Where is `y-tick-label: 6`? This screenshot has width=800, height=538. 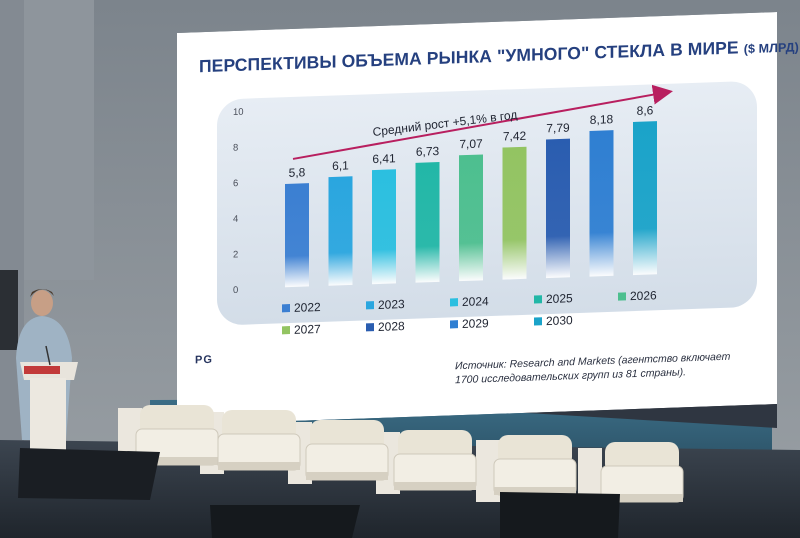 y-tick-label: 6 is located at coordinates (235, 183).